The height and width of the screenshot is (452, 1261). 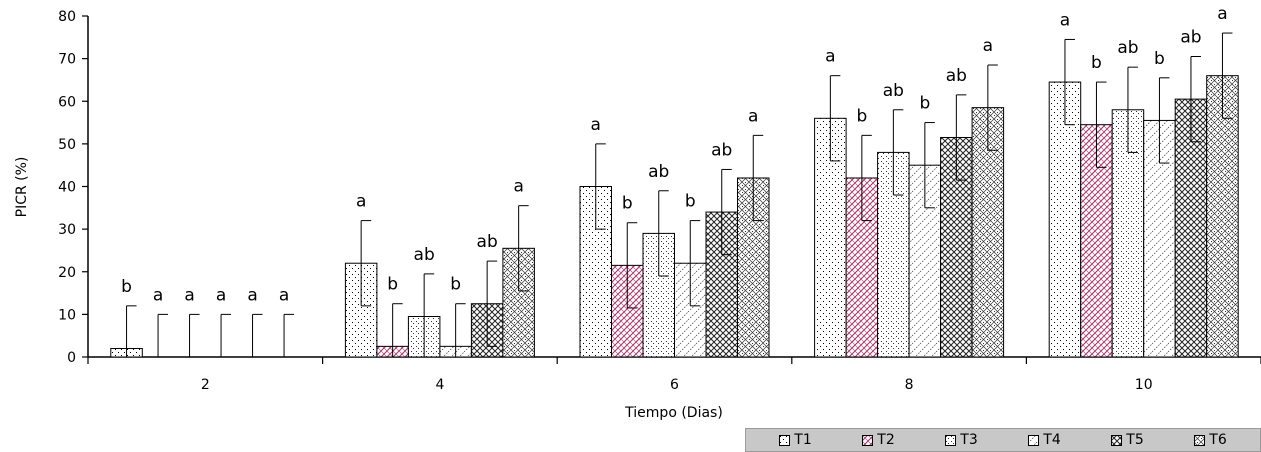 I want to click on legend-item-t1: T1, so click(x=795, y=440).